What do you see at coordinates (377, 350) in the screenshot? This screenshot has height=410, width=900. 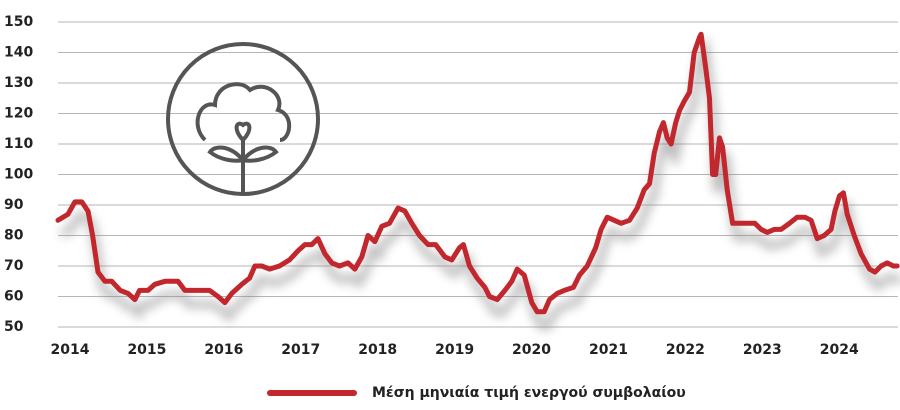 I see `x-tick-label: 2018` at bounding box center [377, 350].